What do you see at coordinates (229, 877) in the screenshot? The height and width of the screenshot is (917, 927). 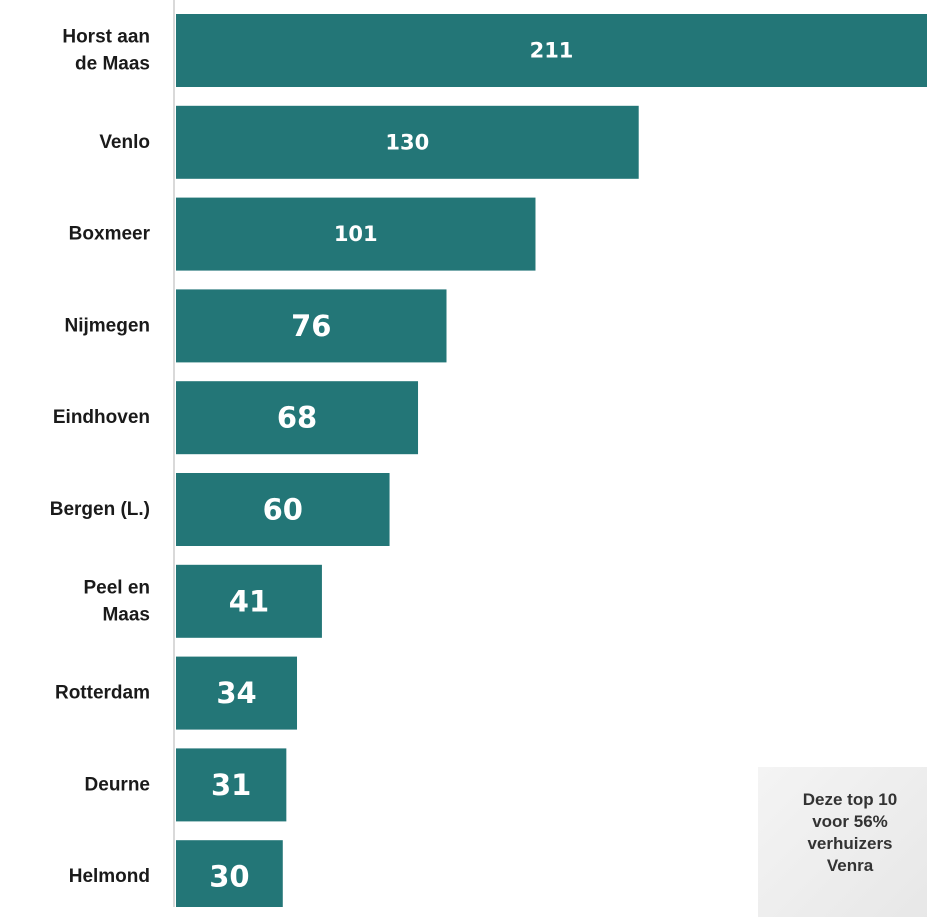 I see `bar-value-label: 30` at bounding box center [229, 877].